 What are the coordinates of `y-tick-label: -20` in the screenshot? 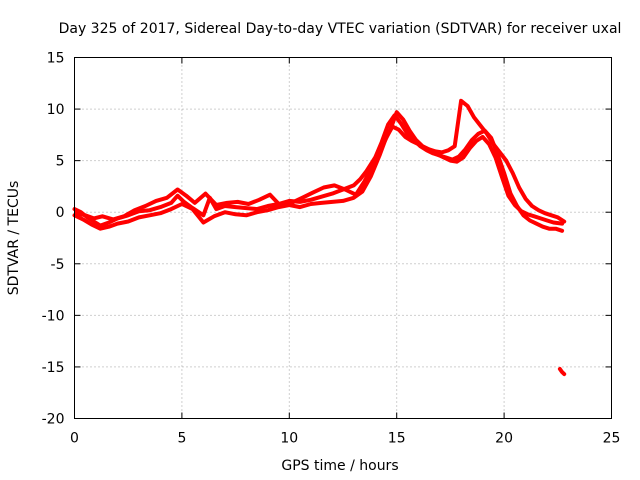 It's located at (53, 420).